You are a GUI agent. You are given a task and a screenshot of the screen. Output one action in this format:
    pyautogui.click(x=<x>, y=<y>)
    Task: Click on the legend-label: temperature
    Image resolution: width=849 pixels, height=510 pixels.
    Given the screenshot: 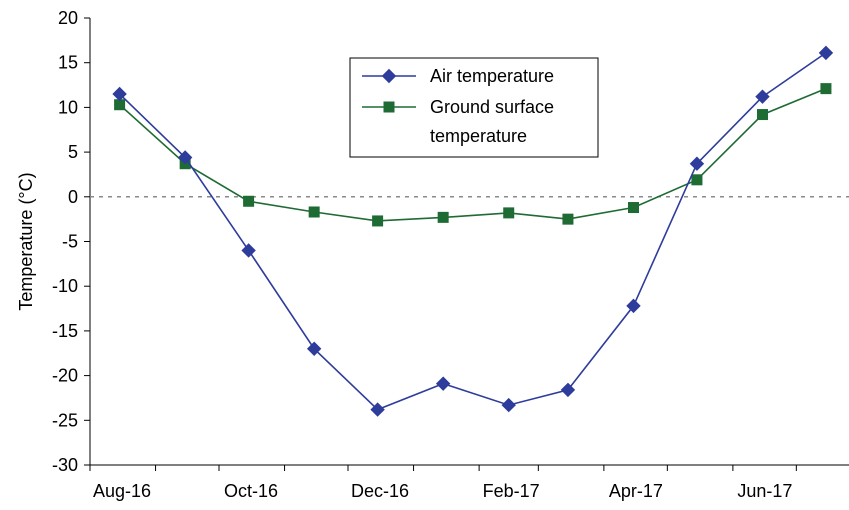 What is the action you would take?
    pyautogui.click(x=478, y=136)
    